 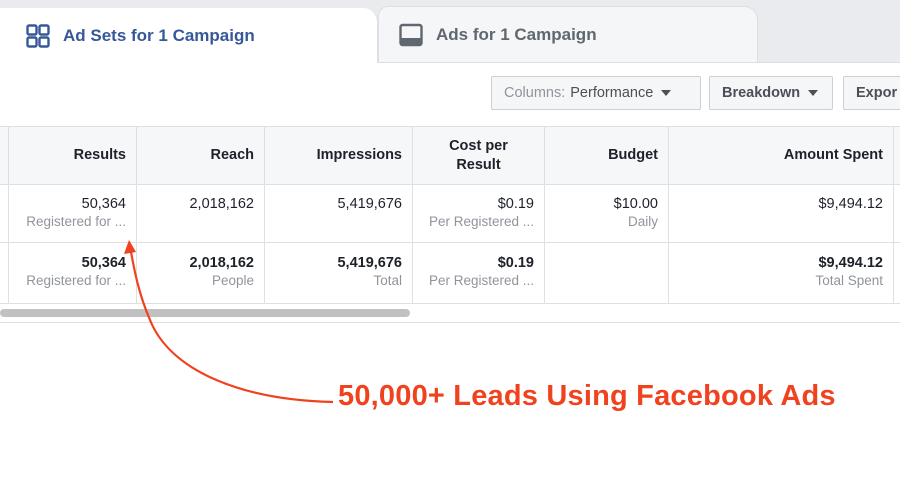 I want to click on total-spent-value: $9,494.12, so click(x=850, y=263).